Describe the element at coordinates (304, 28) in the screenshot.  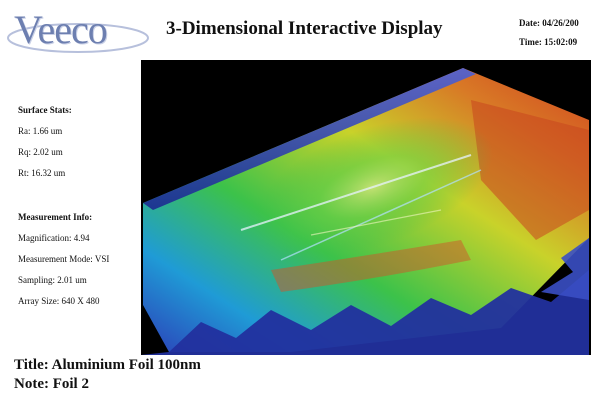
I see `page-title: 3-Dimensional Interactive Display` at that location.